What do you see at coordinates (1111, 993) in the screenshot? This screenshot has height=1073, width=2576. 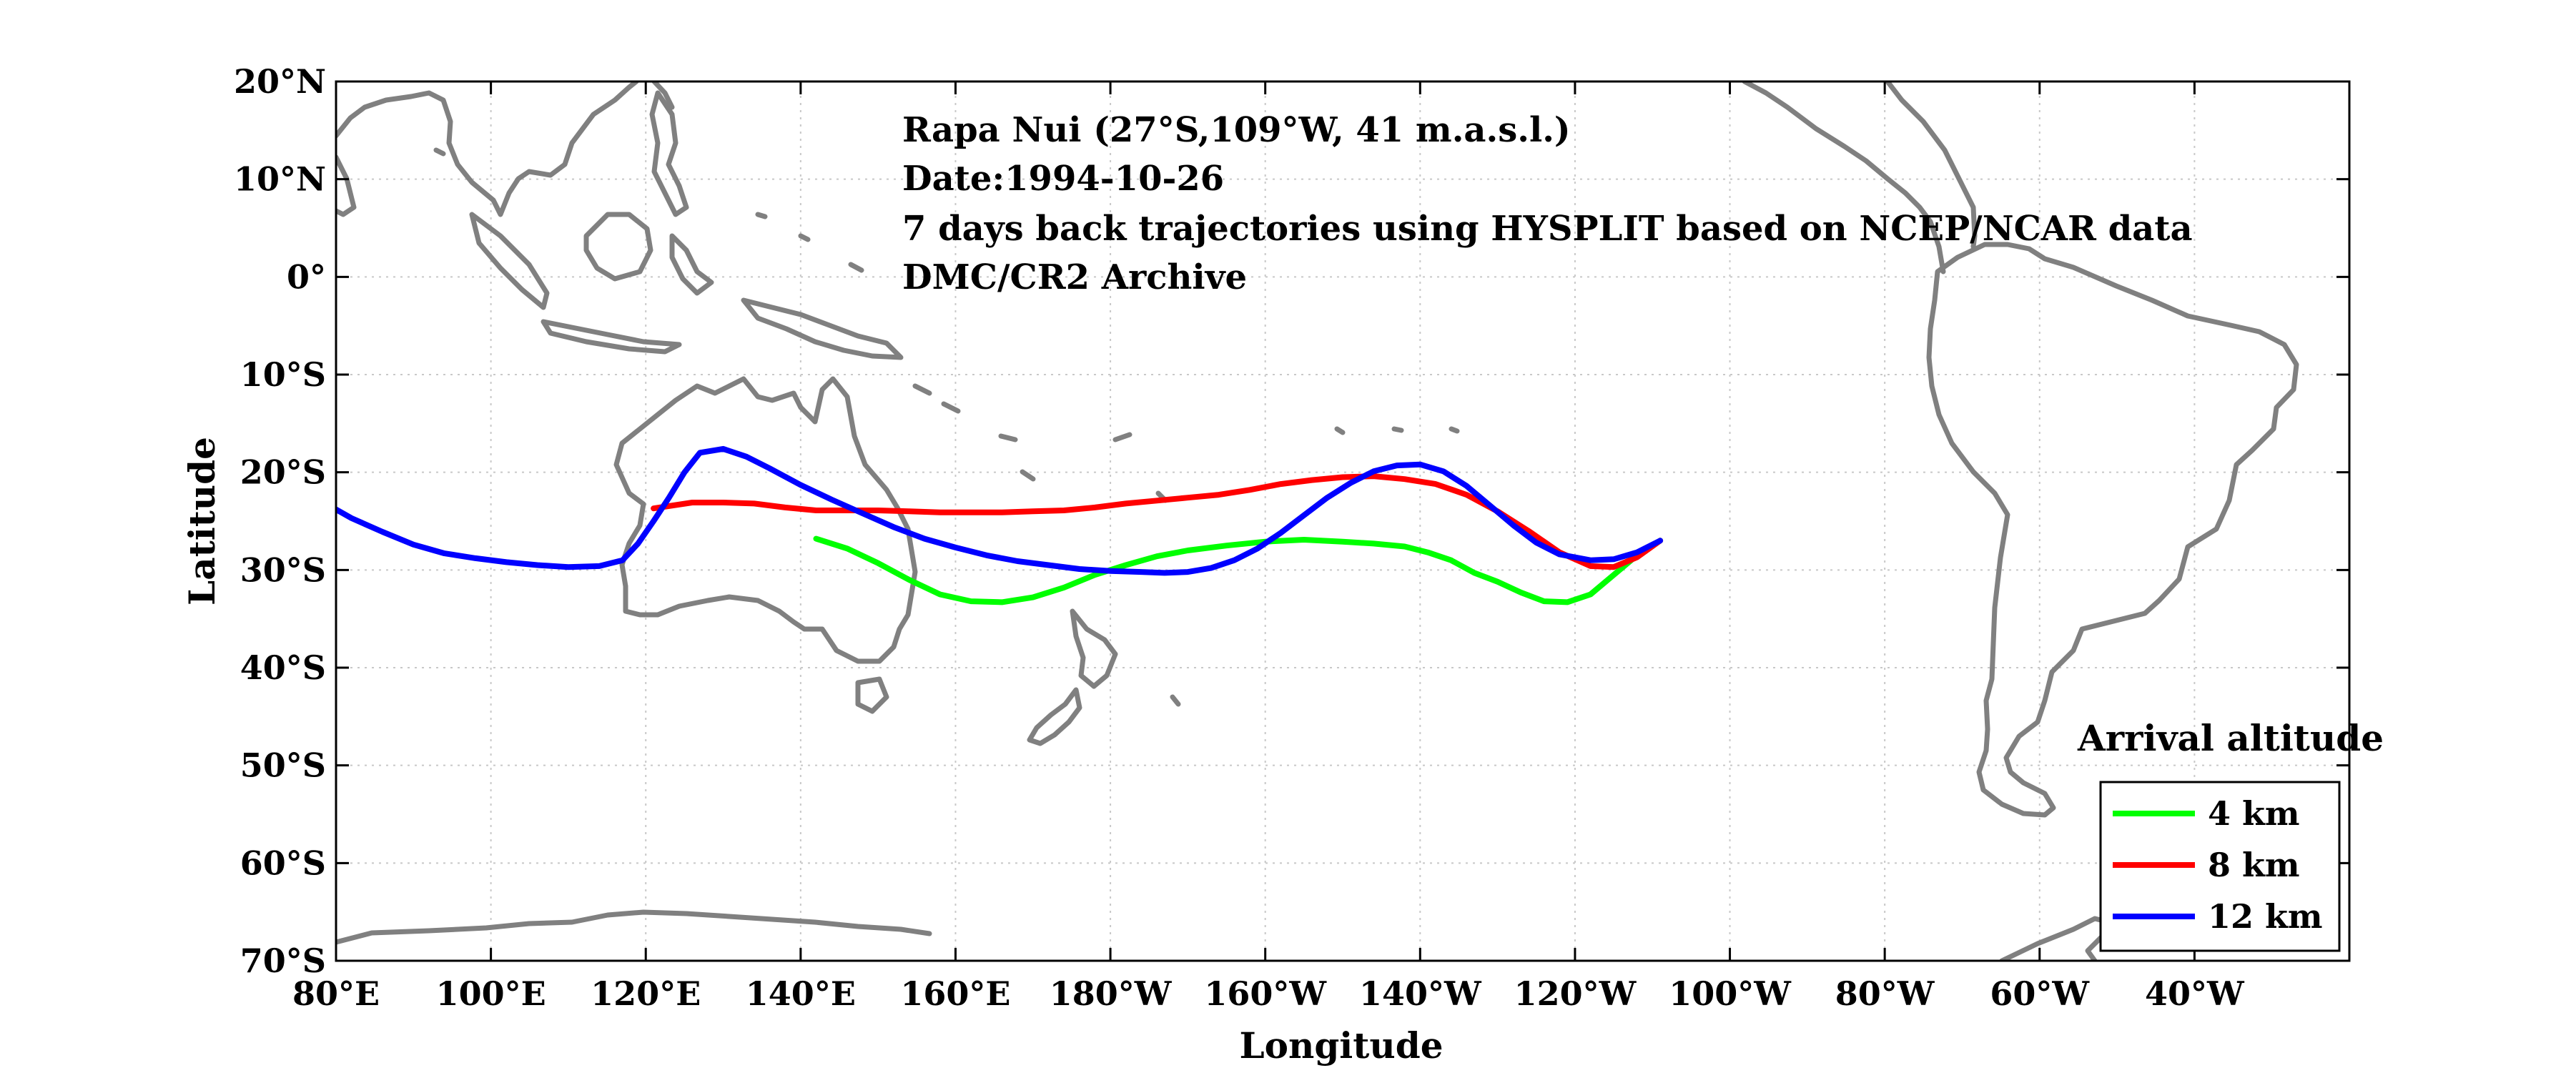 I see `x-tick-label: 180°W` at bounding box center [1111, 993].